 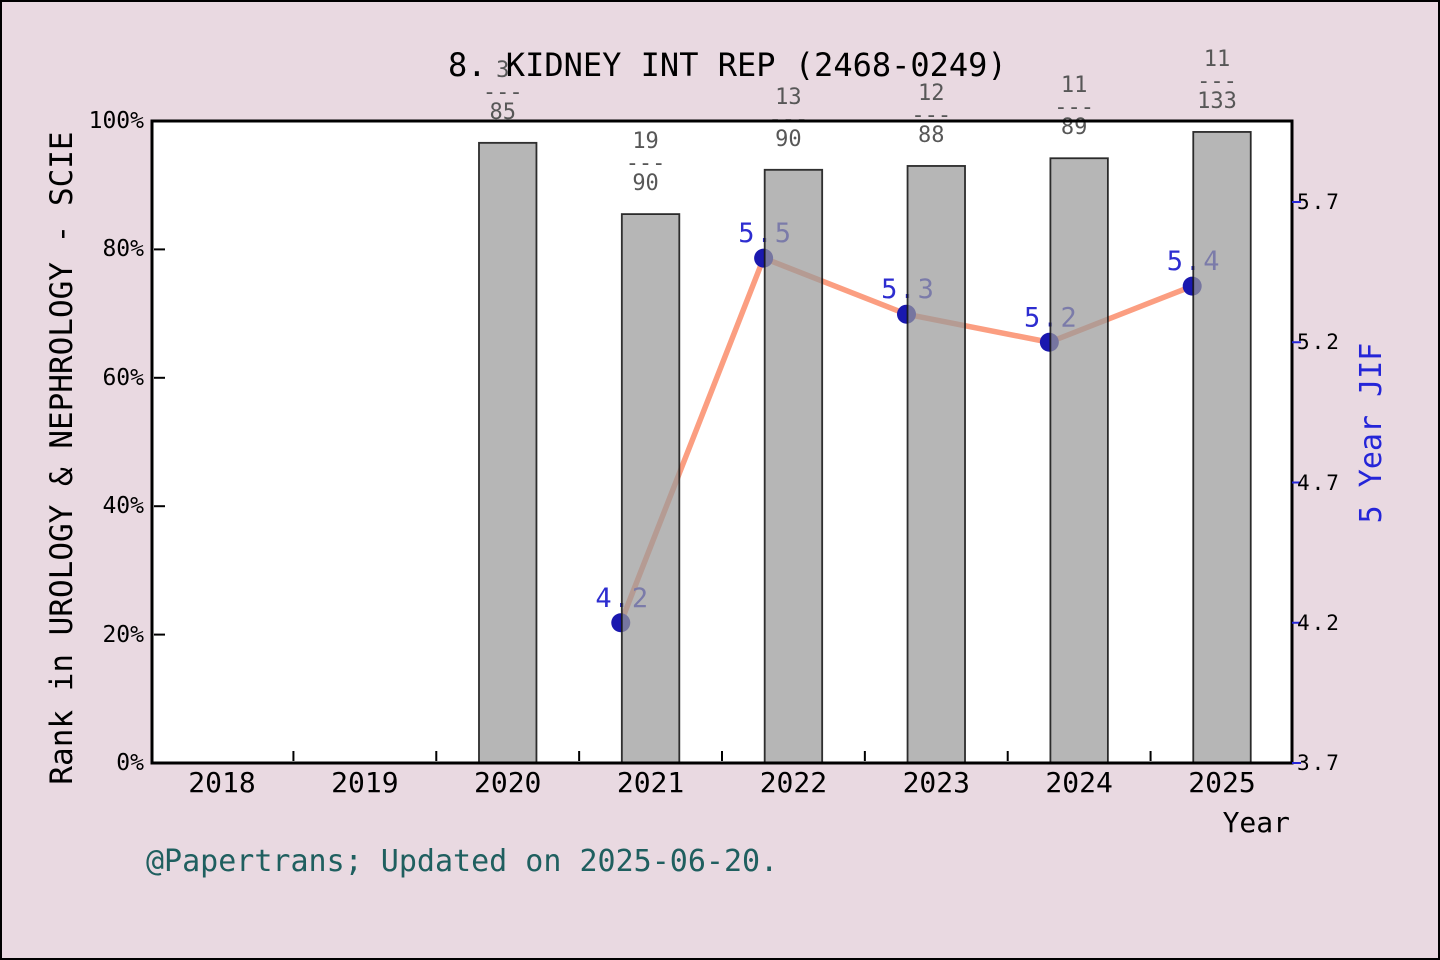 I want to click on right-axis-tick-label: 5.7, so click(x=1319, y=202).